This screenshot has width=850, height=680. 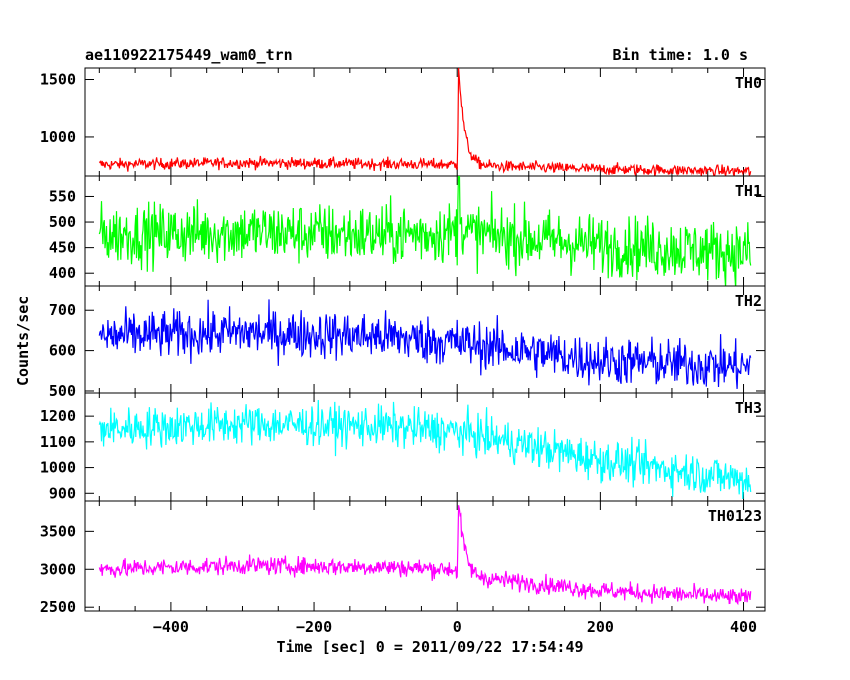 I want to click on y-tick-label: 1100, so click(x=58, y=442).